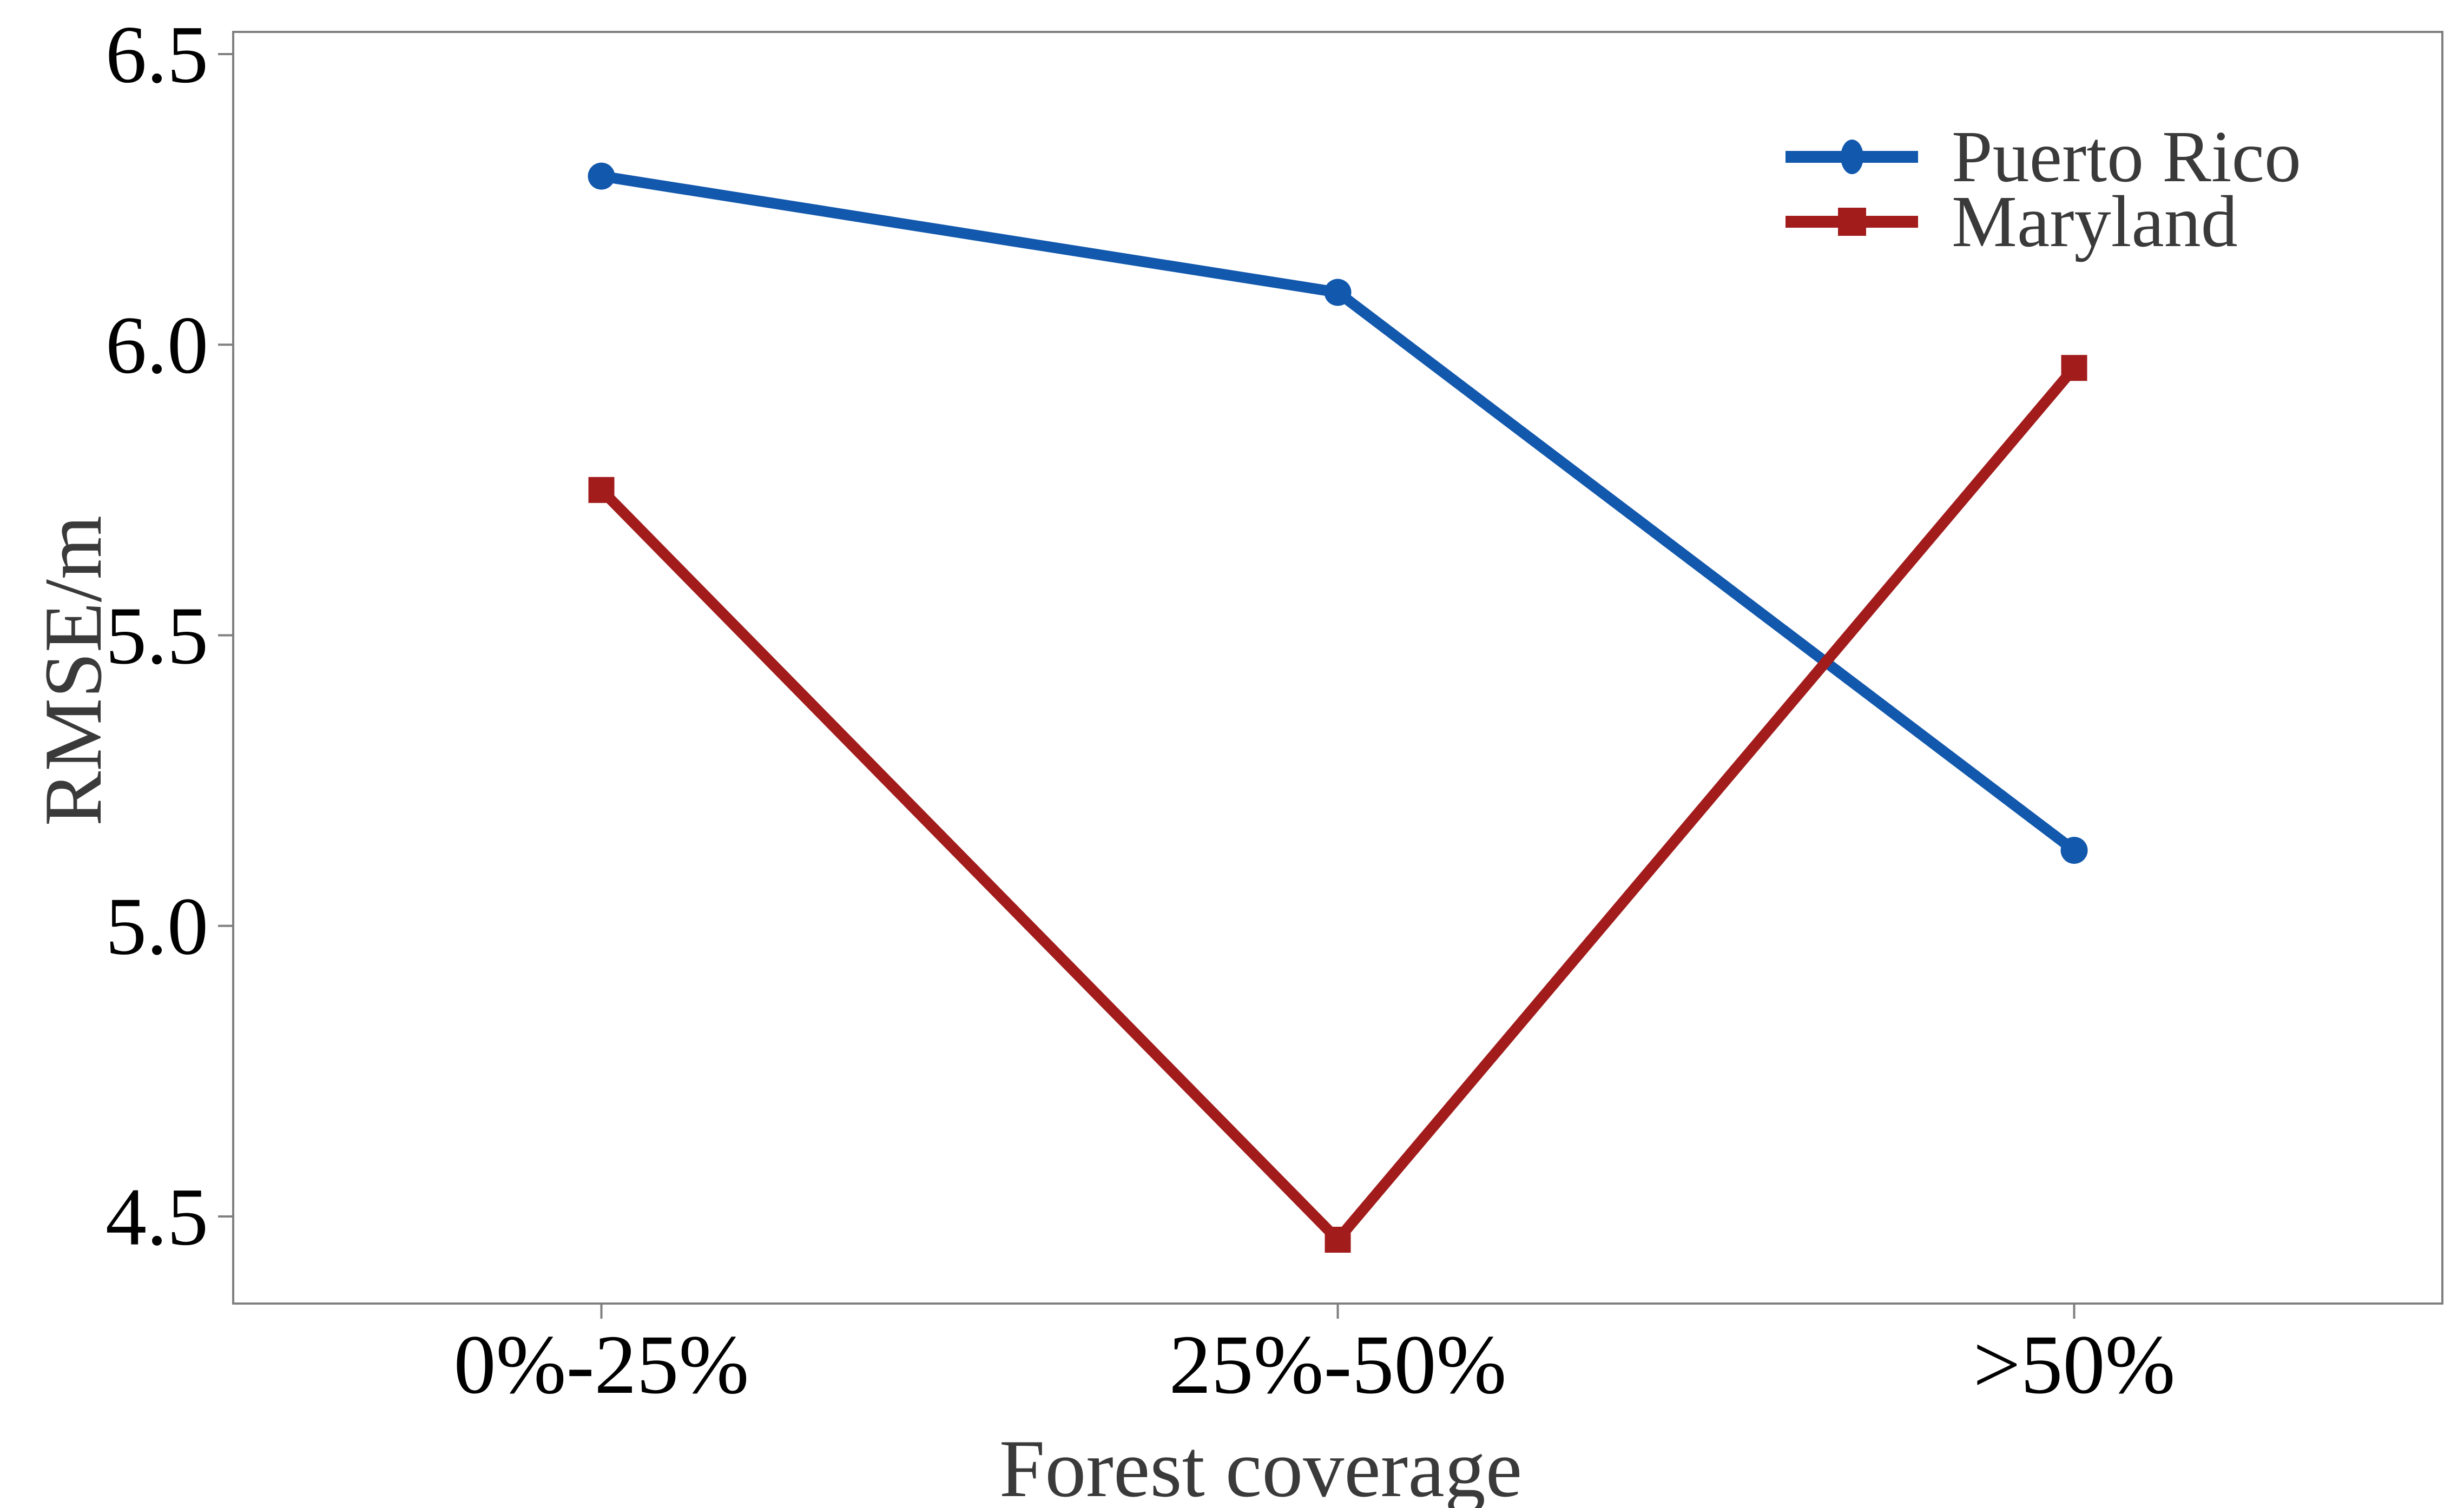 The width and height of the screenshot is (2464, 1508). I want to click on y-tick-label: 5.0, so click(157, 926).